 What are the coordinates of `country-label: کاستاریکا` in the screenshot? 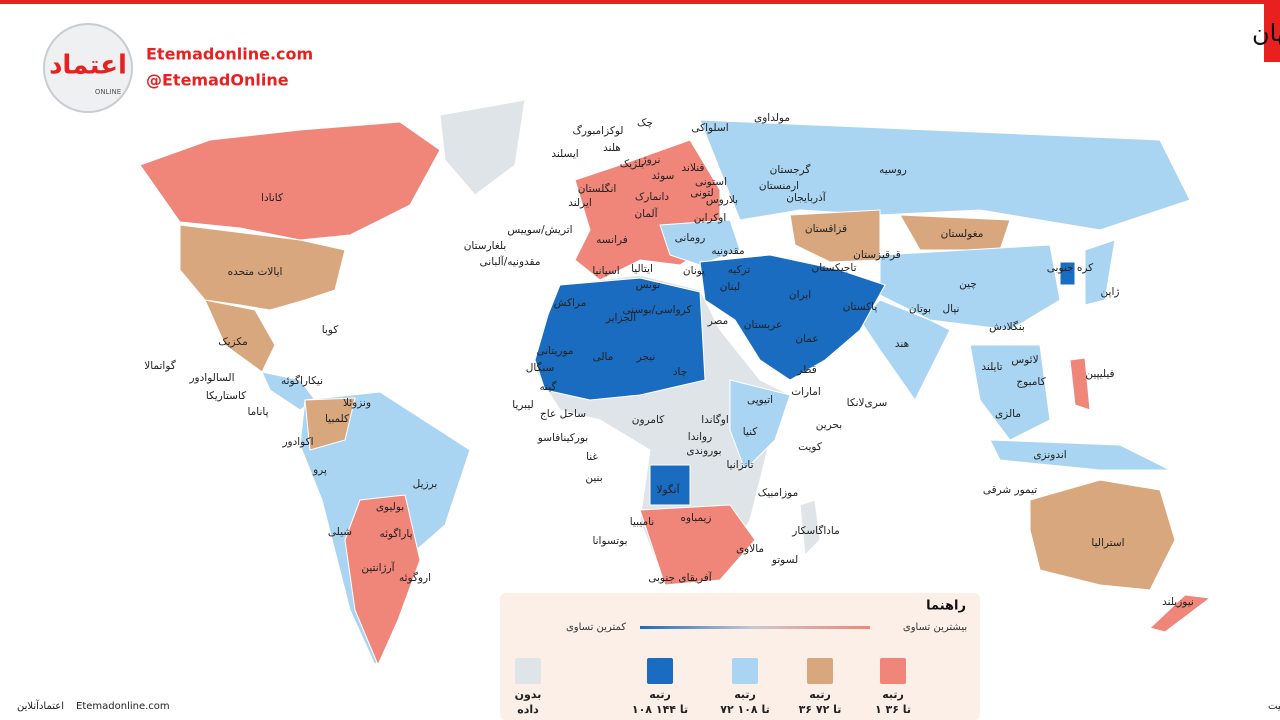 It's located at (226, 396).